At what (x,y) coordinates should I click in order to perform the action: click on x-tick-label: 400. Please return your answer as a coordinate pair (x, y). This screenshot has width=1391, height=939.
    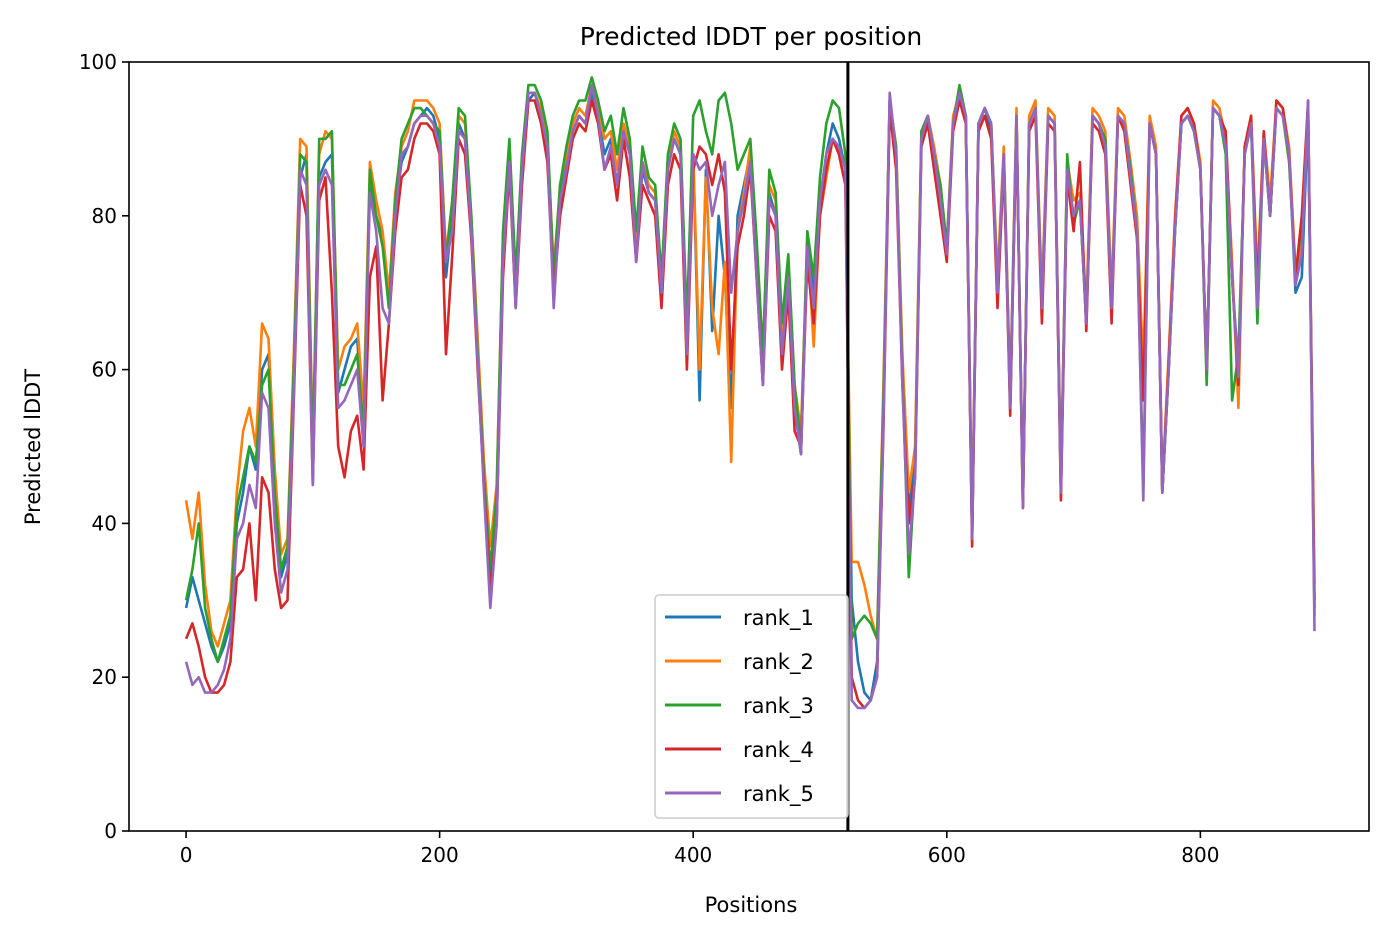
    Looking at the image, I should click on (693, 855).